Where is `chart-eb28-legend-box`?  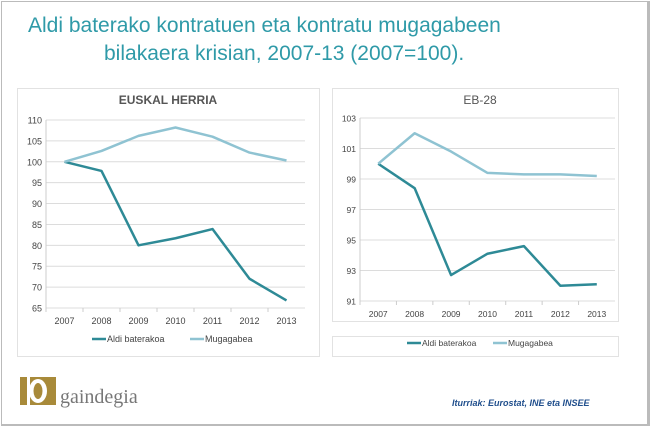 chart-eb28-legend-box is located at coordinates (475, 346).